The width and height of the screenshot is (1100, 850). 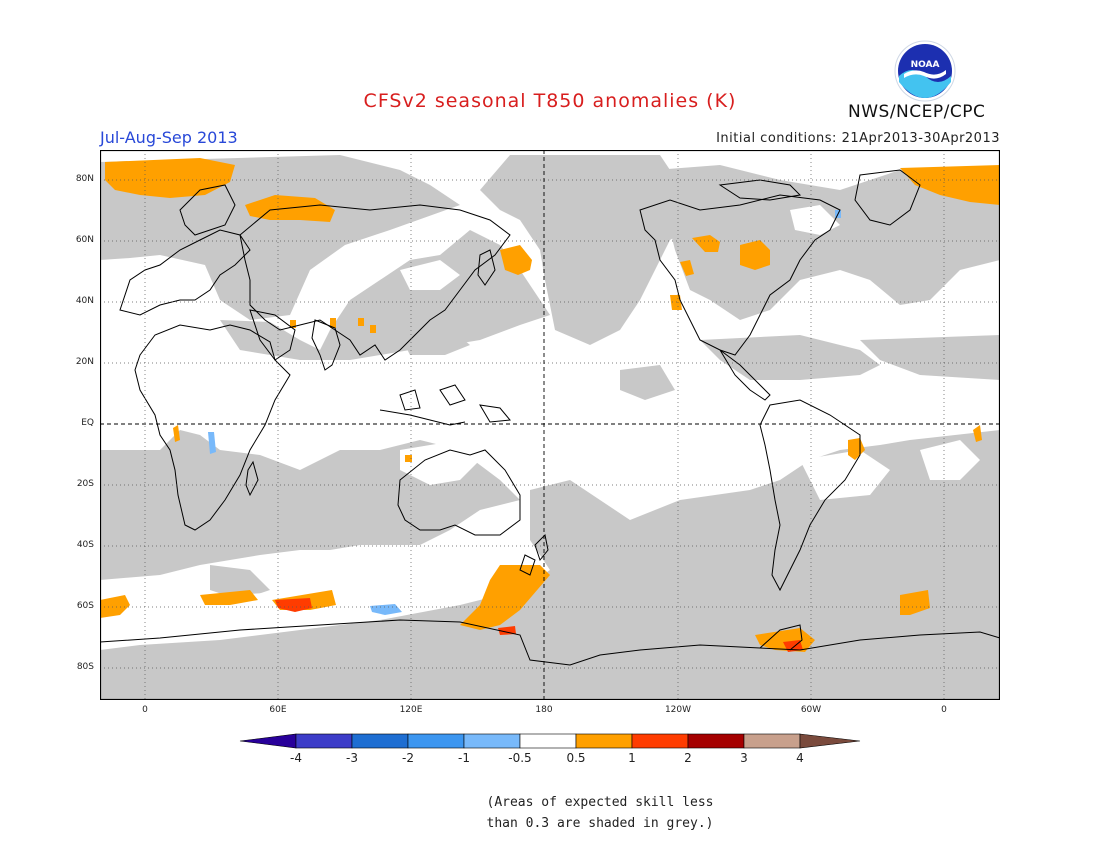 What do you see at coordinates (600, 802) in the screenshot?
I see `skill-footnote-line1: (Areas of expected skill less` at bounding box center [600, 802].